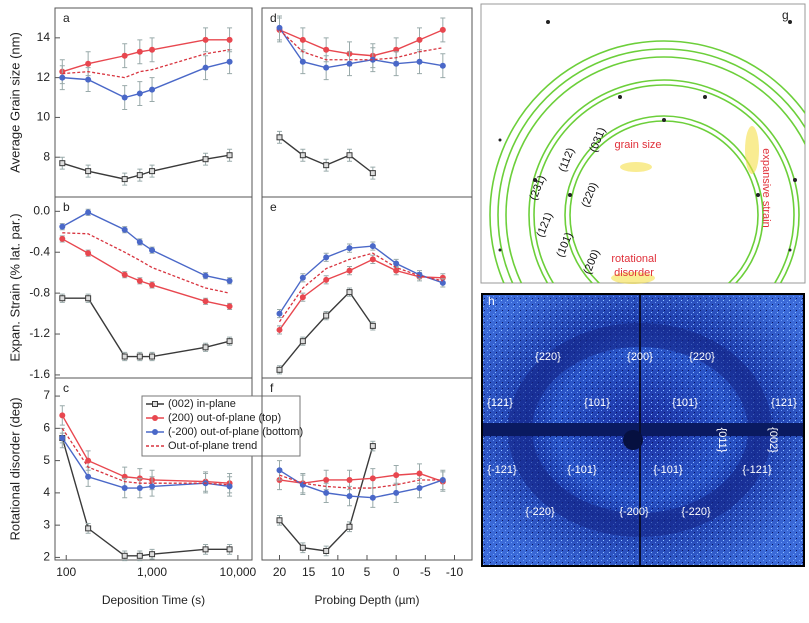 This screenshot has height=623, width=809. I want to click on legend-label: (-200) out-of-plane (bottom), so click(235, 432).